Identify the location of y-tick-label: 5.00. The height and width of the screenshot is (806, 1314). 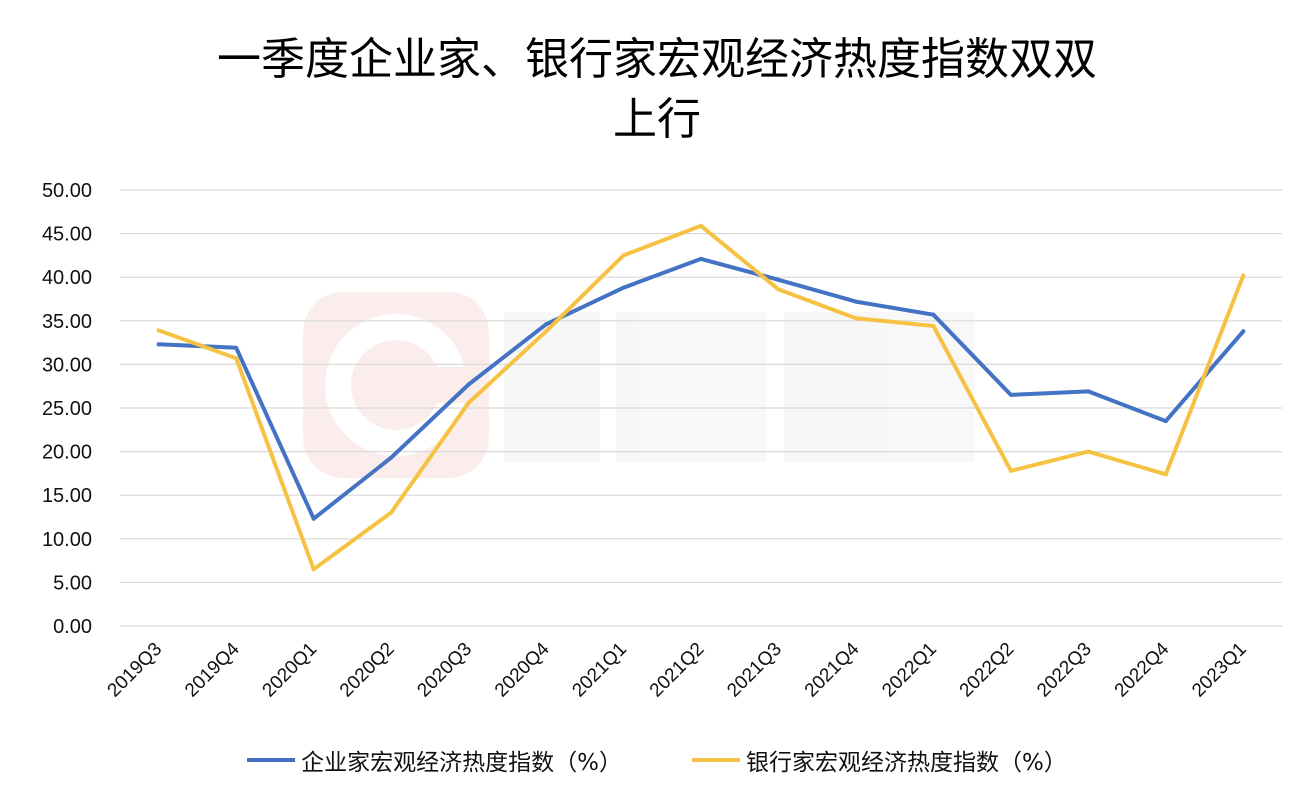
(72, 583).